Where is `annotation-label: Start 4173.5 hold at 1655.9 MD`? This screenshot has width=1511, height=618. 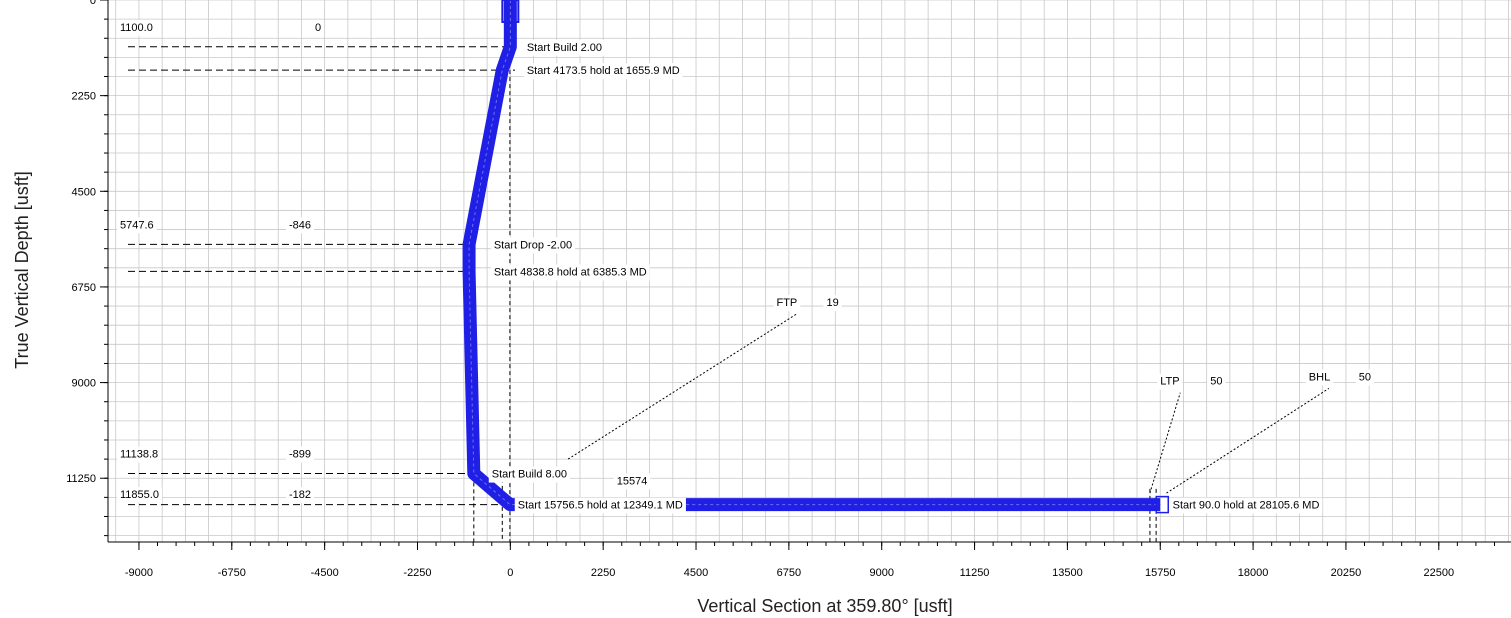
annotation-label: Start 4173.5 hold at 1655.9 MD is located at coordinates (603, 71).